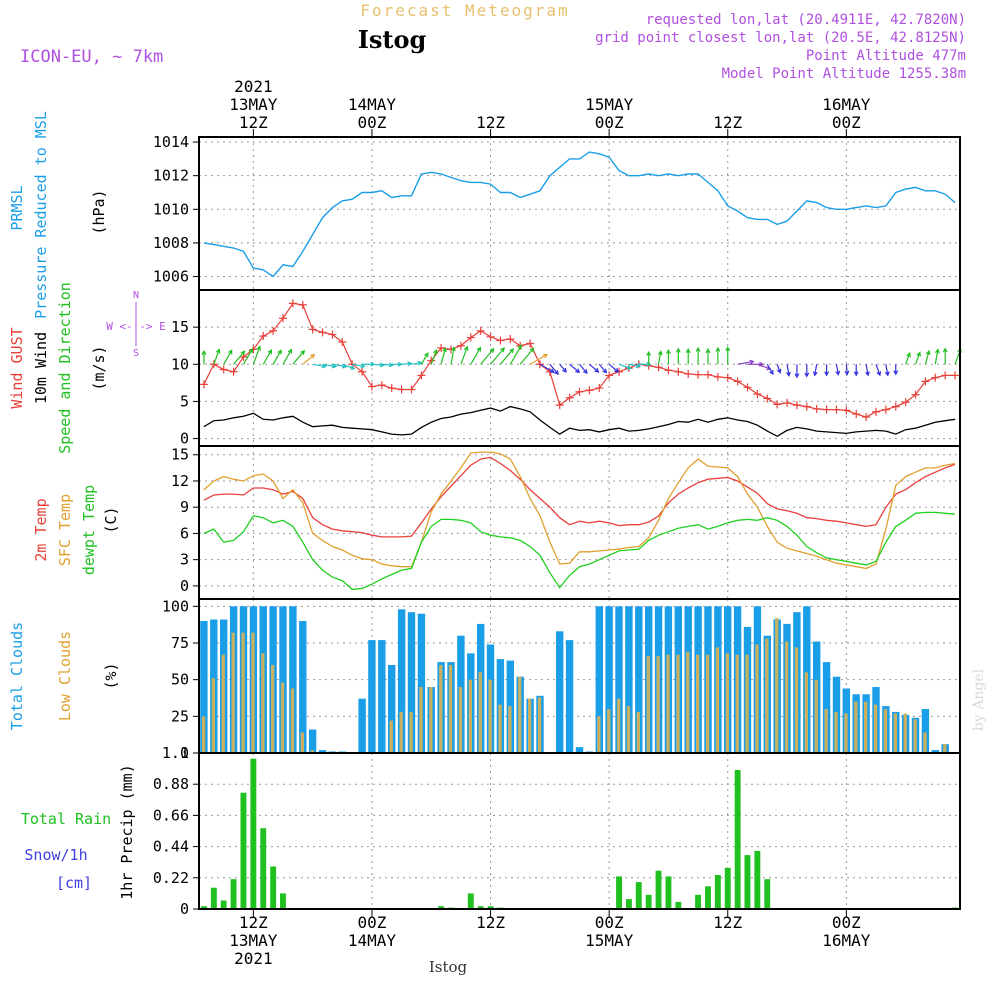 The width and height of the screenshot is (1000, 1000). Describe the element at coordinates (579, 497) in the screenshot. I see `temp-line` at that location.